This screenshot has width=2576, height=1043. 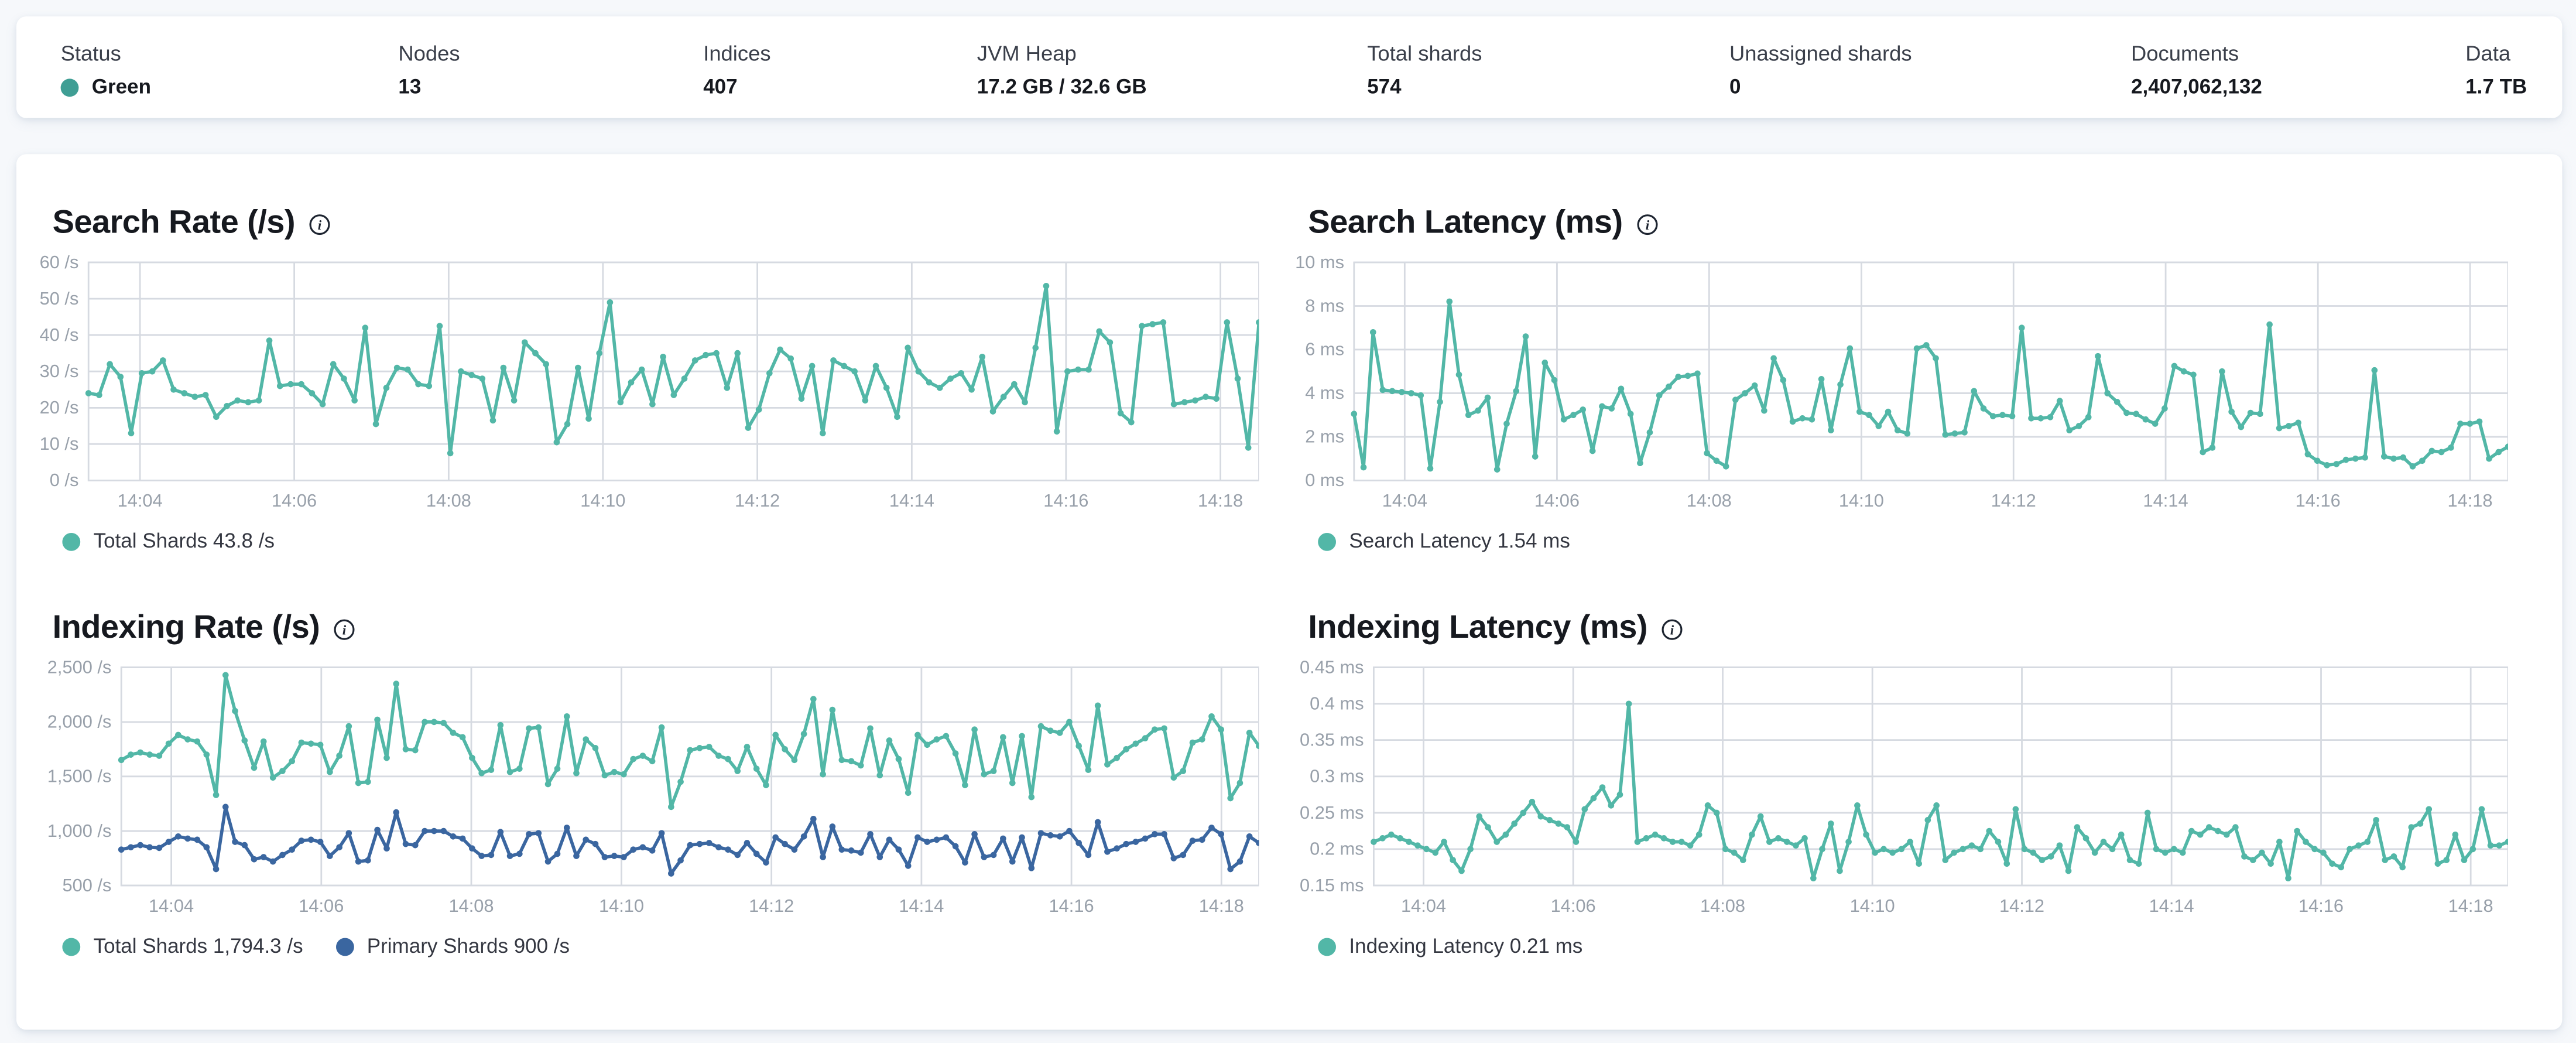 I want to click on stat-indices: Indices 407, so click(x=736, y=69).